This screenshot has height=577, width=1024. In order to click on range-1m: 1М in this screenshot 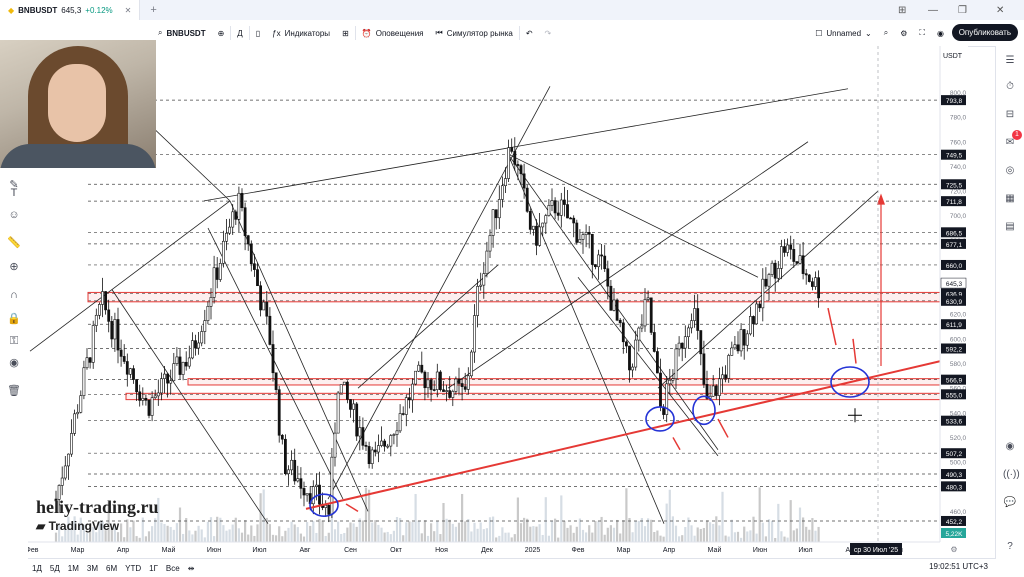, I will do `click(73, 568)`.